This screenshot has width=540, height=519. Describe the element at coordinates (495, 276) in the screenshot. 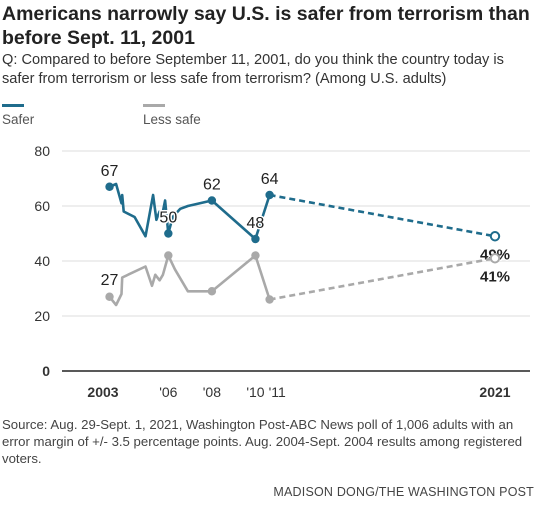

I see `less-safe-data-label-5: 41%` at that location.